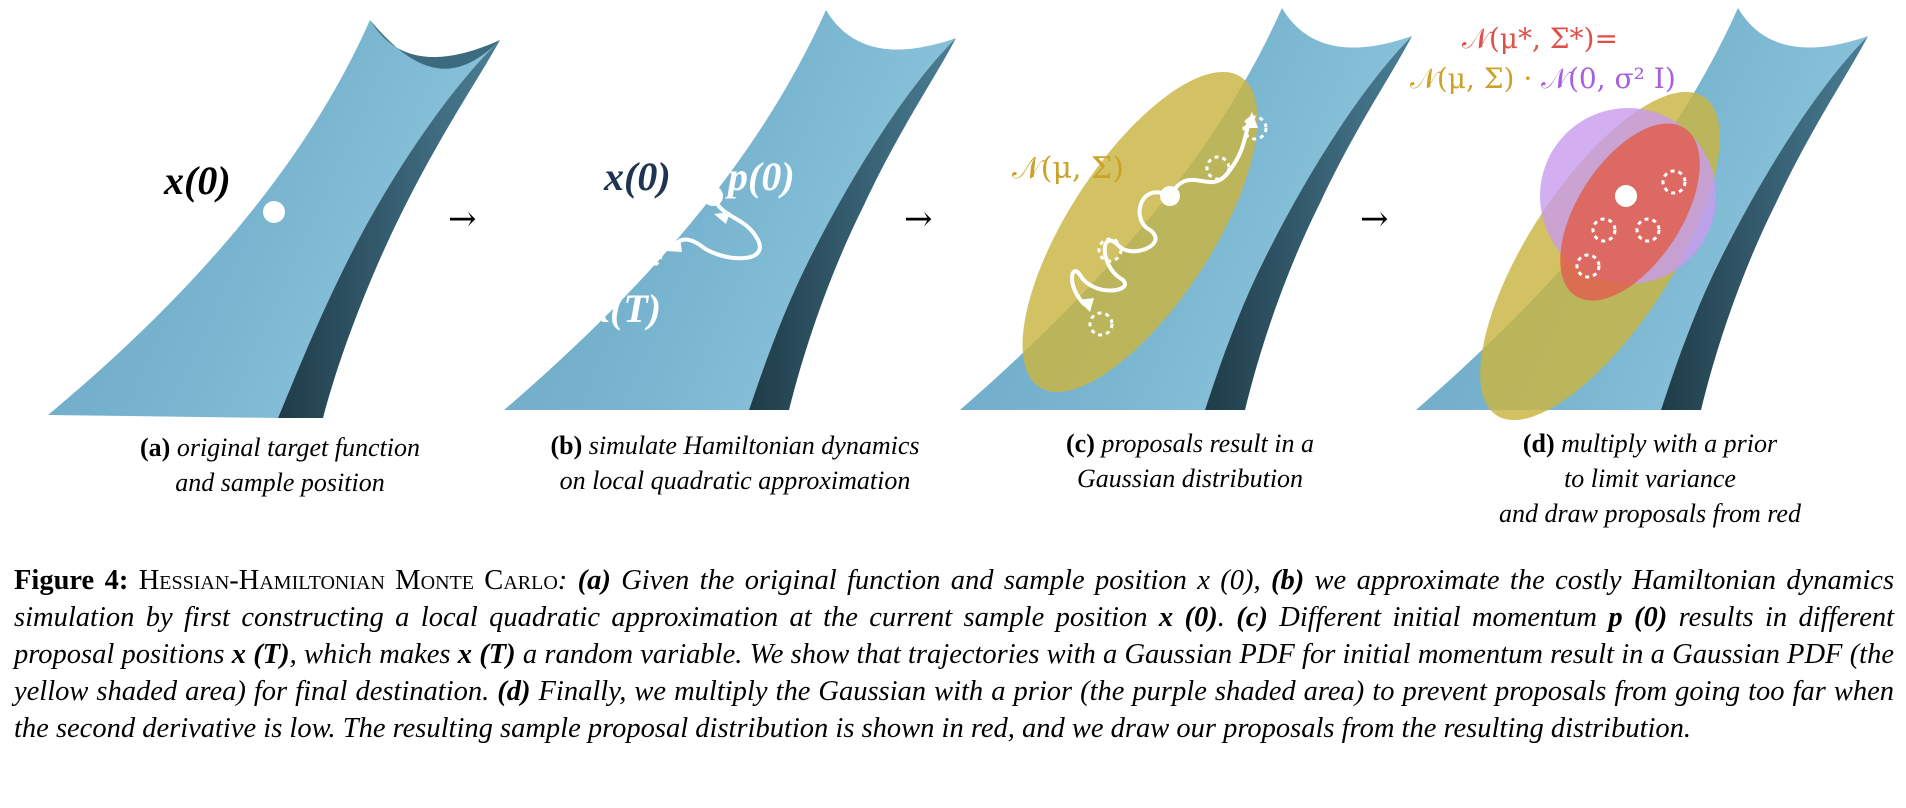  What do you see at coordinates (274, 212) in the screenshot?
I see `sample-point-a` at bounding box center [274, 212].